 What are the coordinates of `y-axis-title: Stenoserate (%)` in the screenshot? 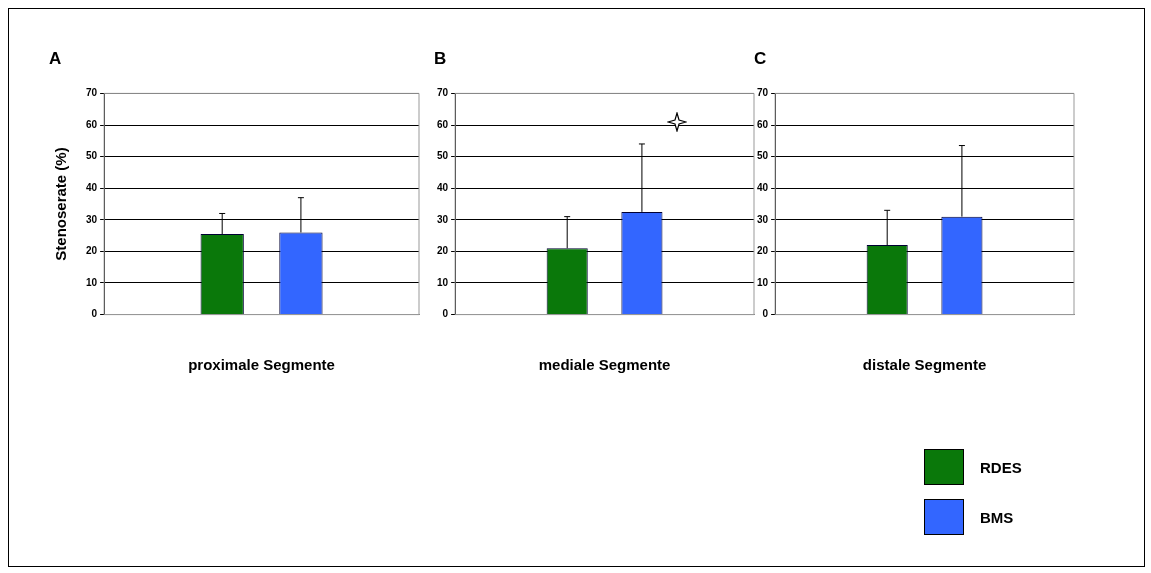 It's located at (61, 204).